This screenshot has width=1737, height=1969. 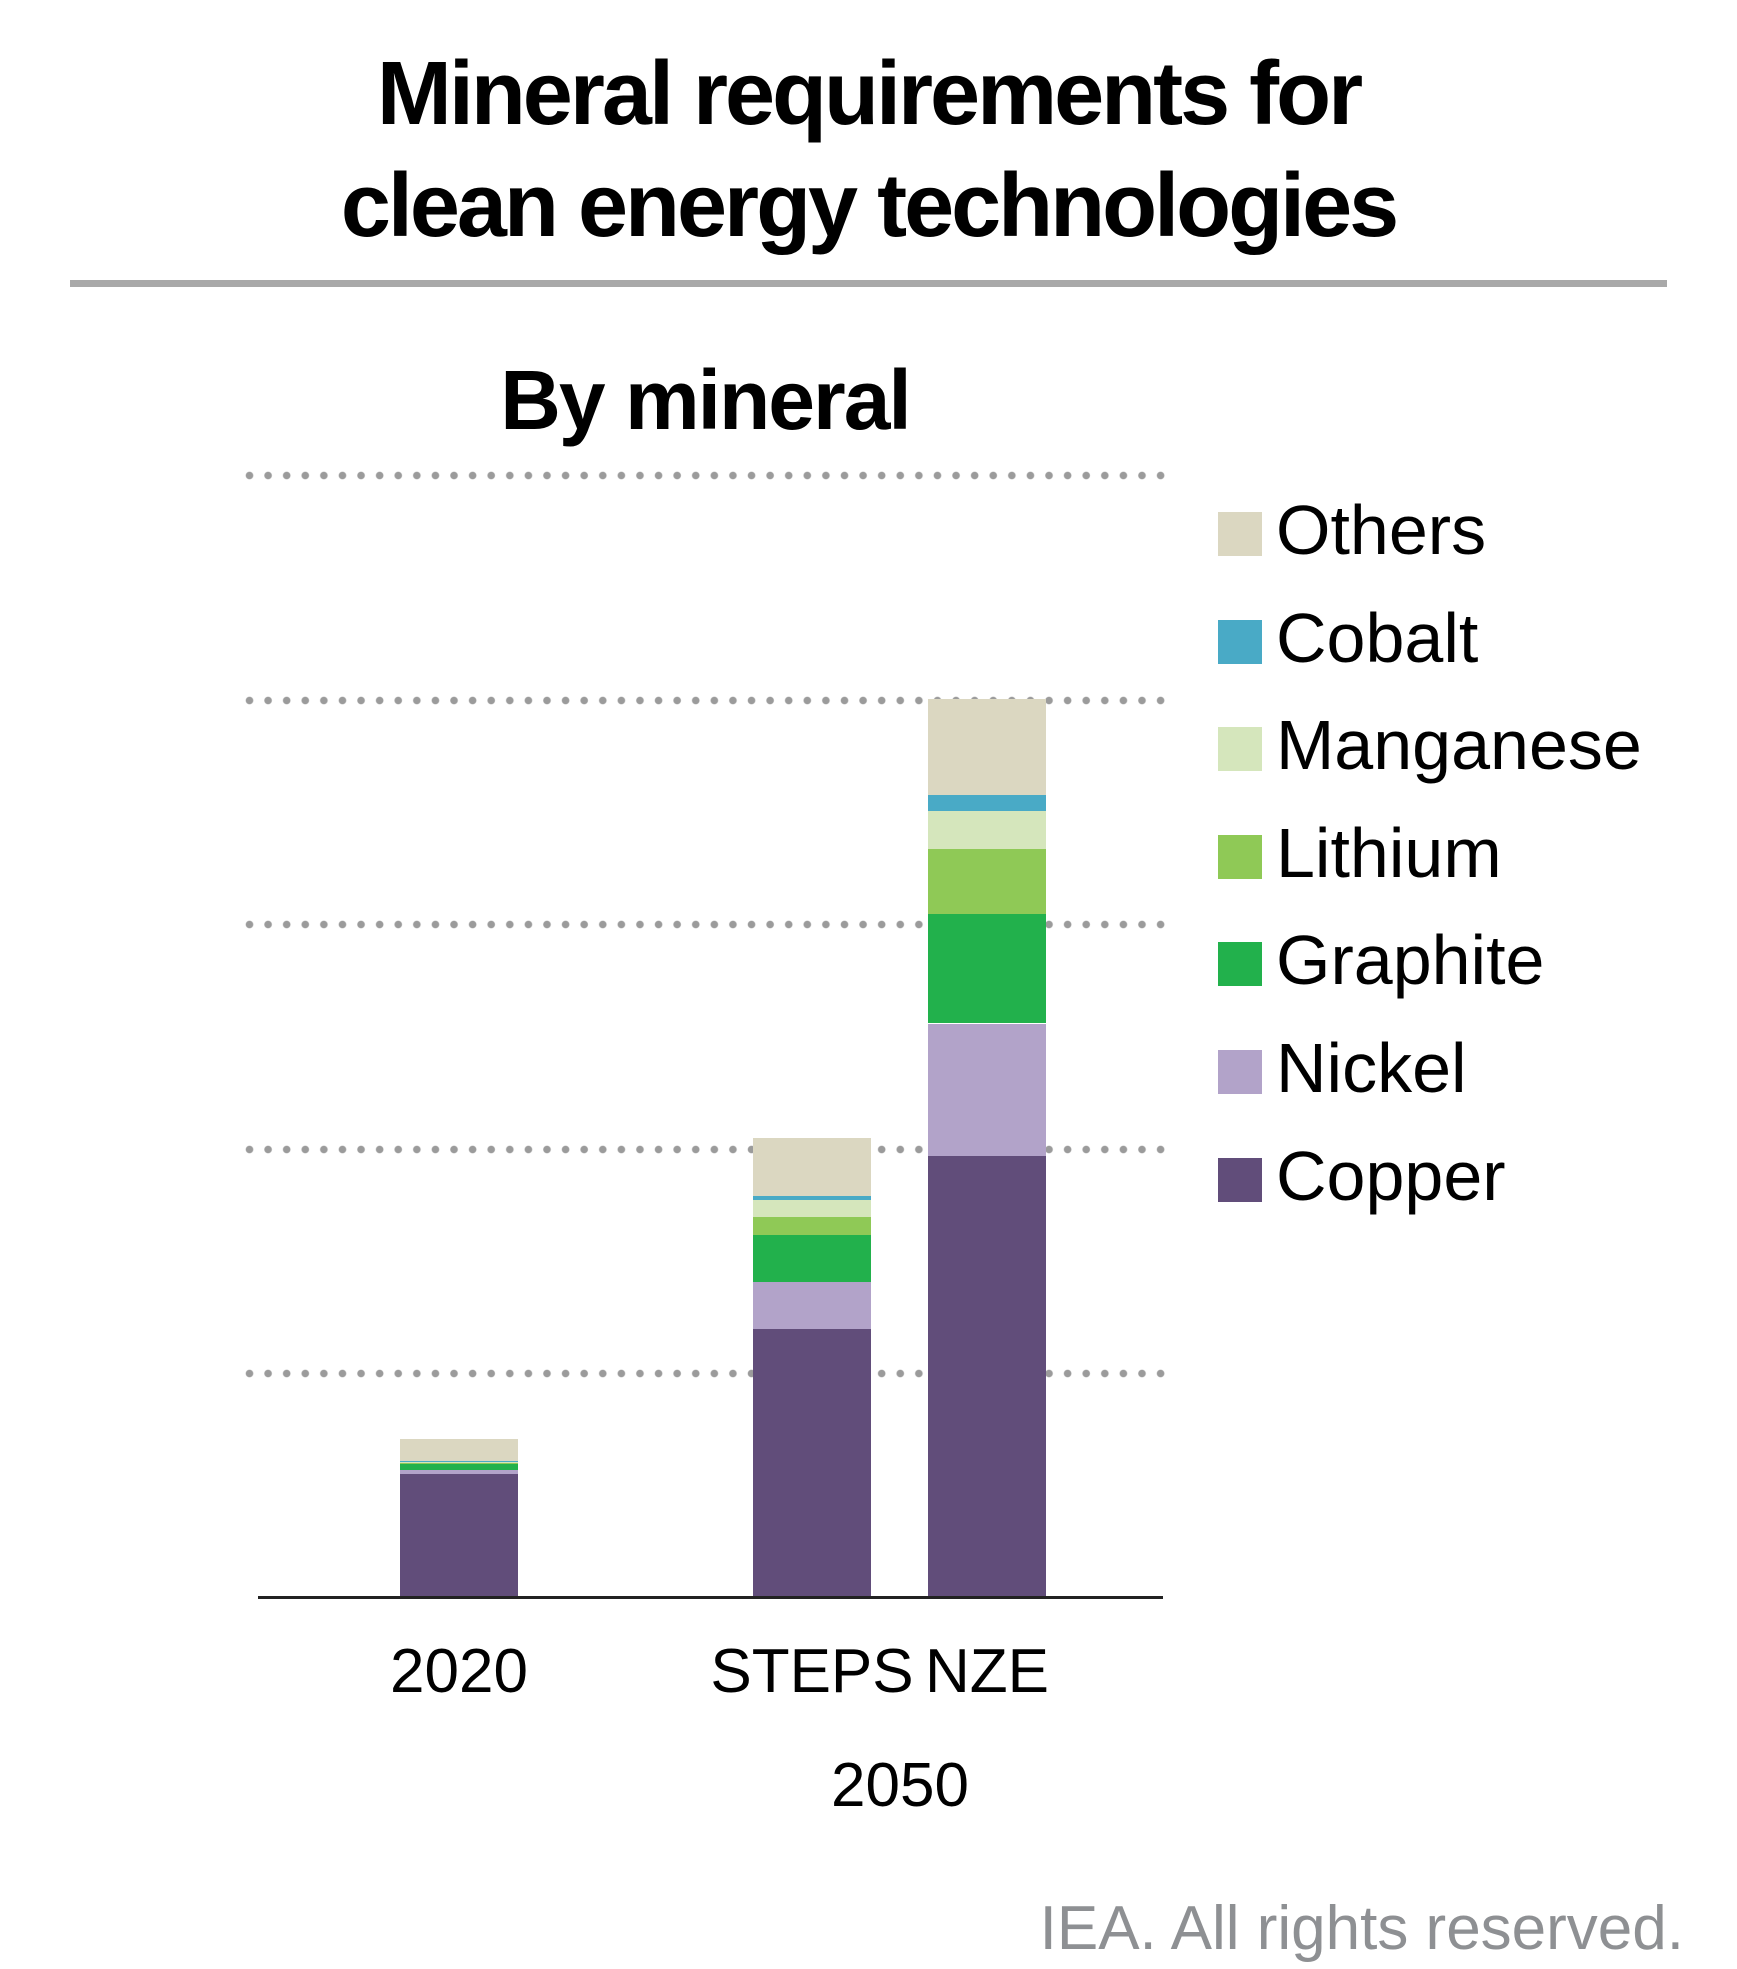 What do you see at coordinates (869, 94) in the screenshot?
I see `figure-title-line1: Mineral requirements for` at bounding box center [869, 94].